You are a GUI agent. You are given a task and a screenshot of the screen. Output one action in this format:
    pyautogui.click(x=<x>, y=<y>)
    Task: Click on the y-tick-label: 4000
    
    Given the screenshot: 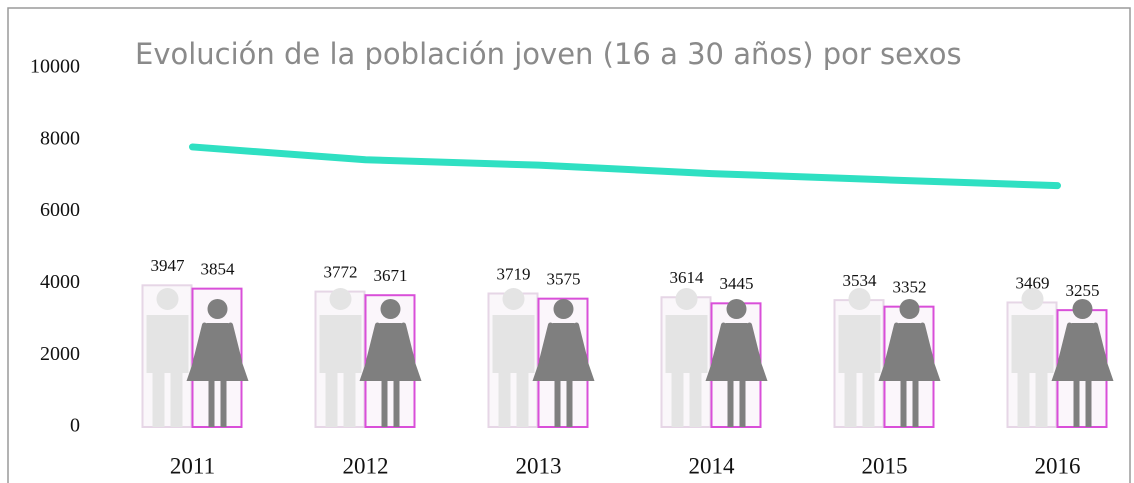 What is the action you would take?
    pyautogui.click(x=60, y=282)
    